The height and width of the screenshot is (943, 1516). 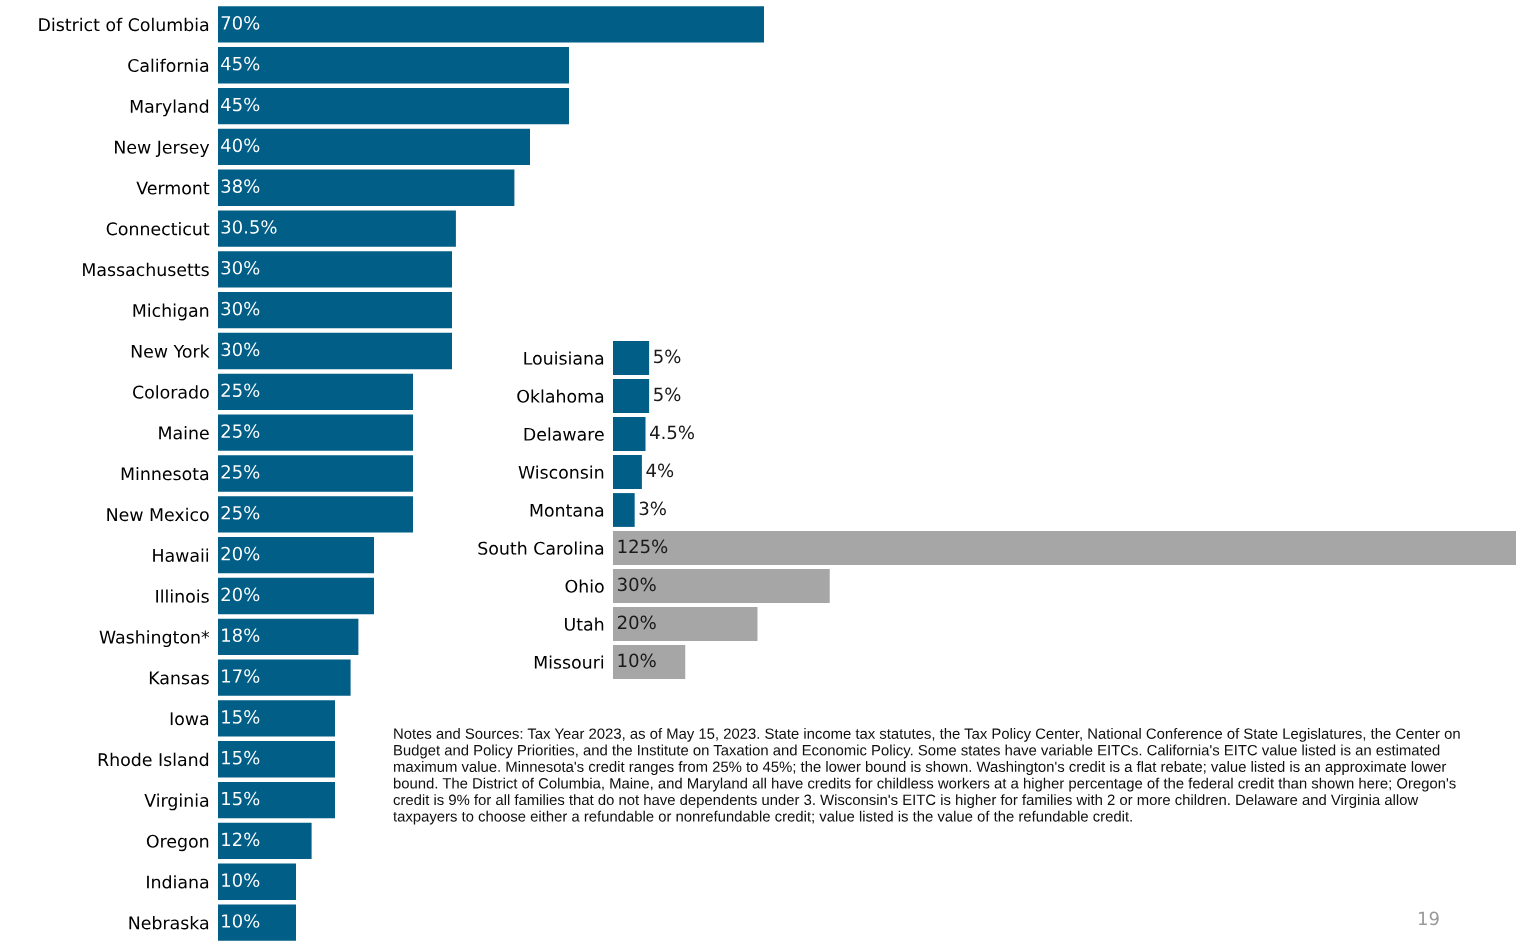 I want to click on y-tick-label: New Jersey, so click(x=162, y=149).